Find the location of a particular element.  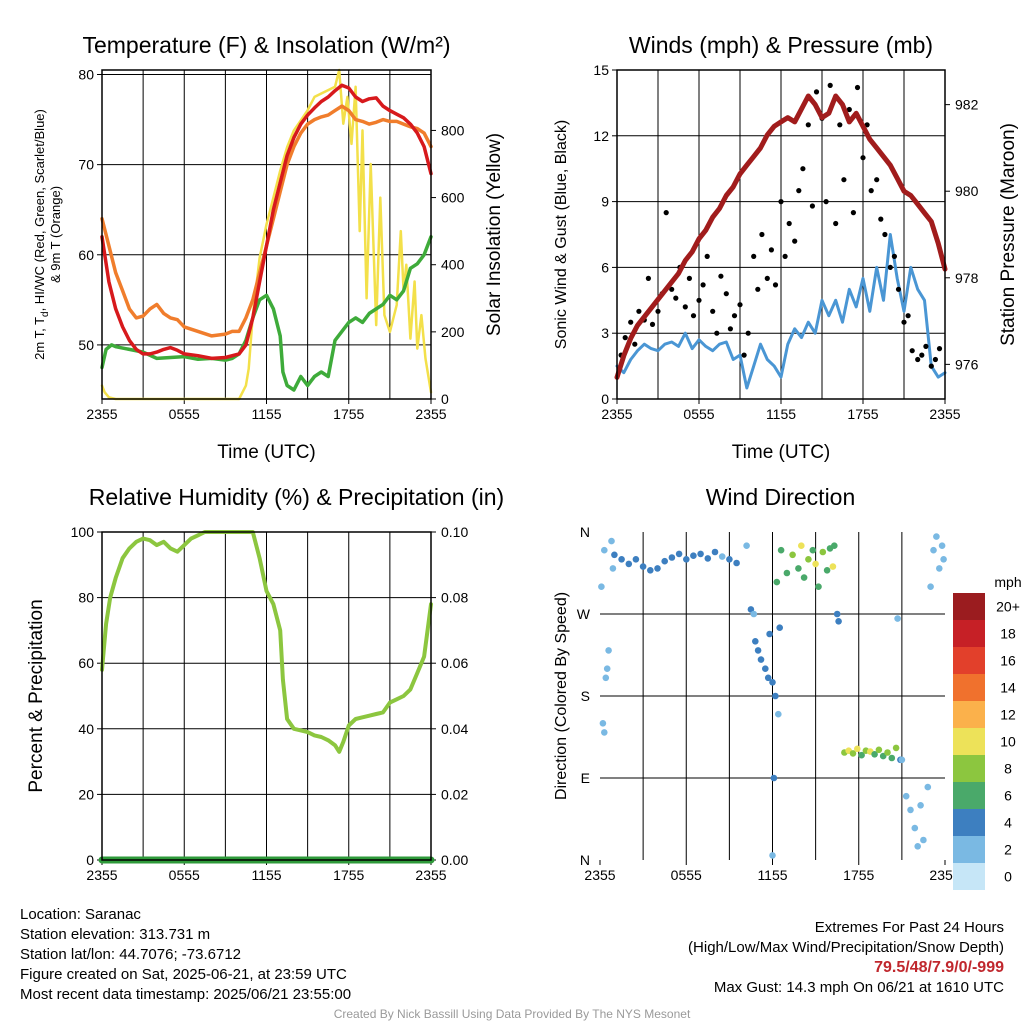

chart-title: Wind Direction is located at coordinates (781, 497).